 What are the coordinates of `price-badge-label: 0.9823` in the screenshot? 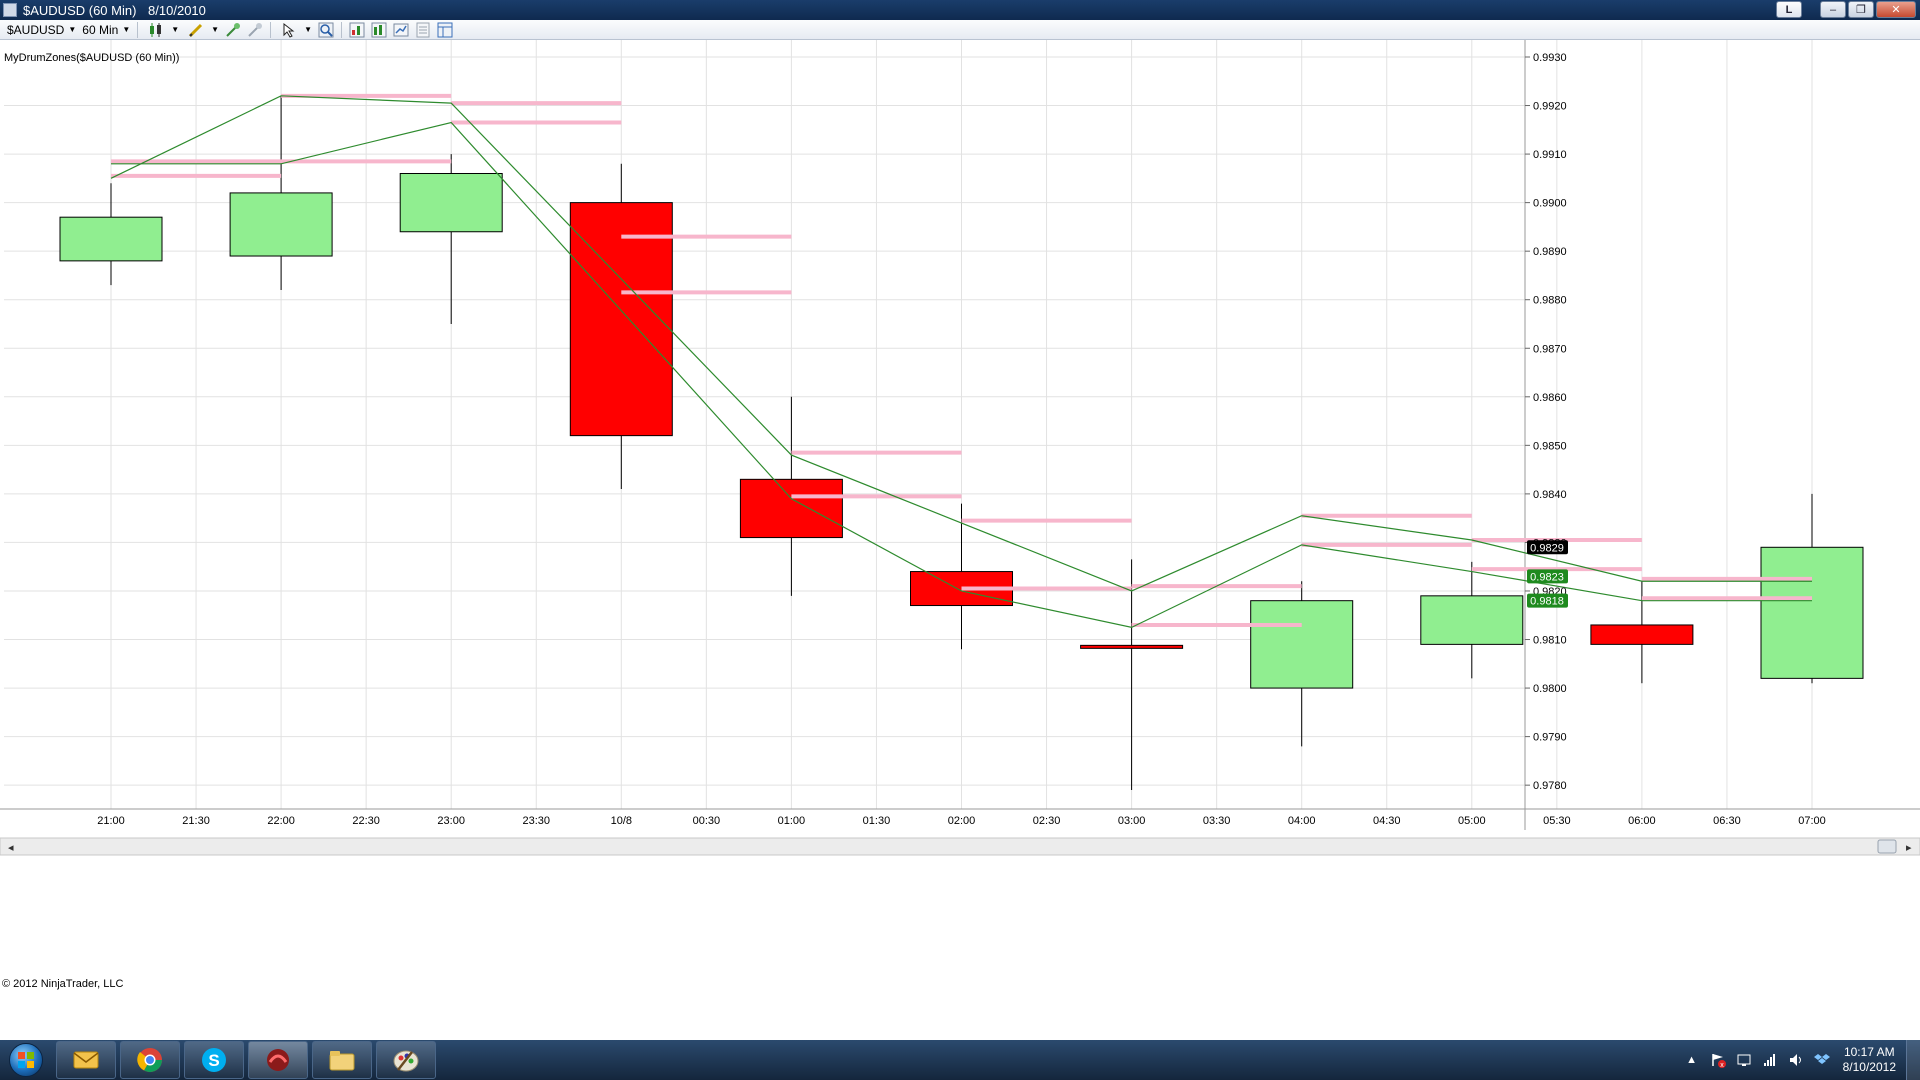 It's located at (1547, 577).